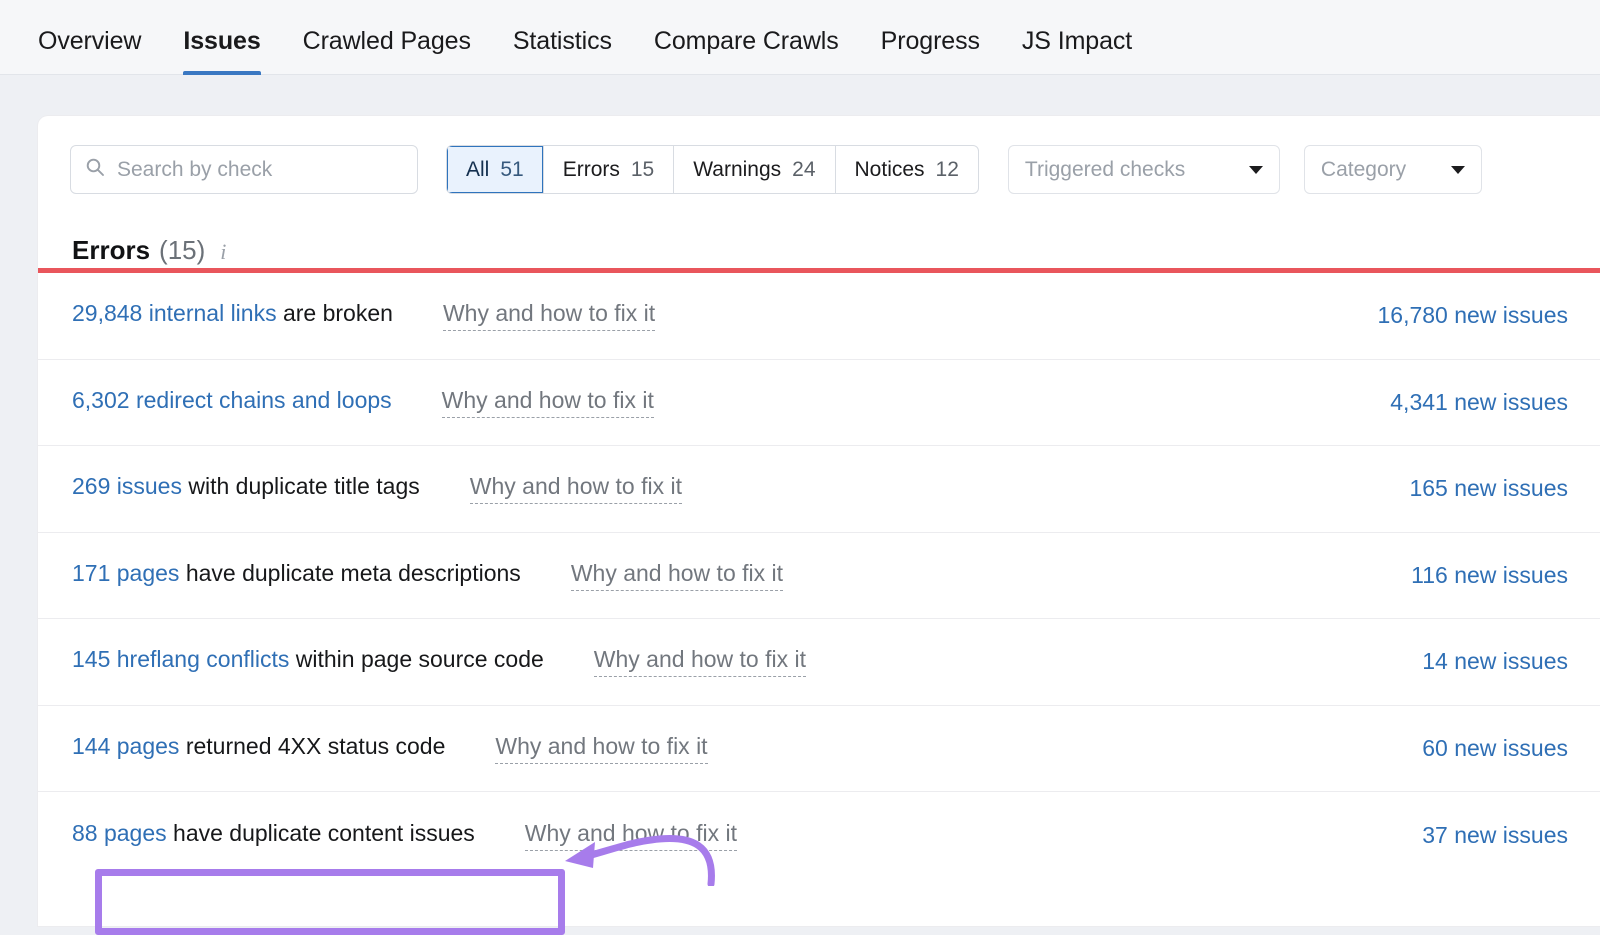  I want to click on issue-description: 29,848 internal links are broken, so click(232, 313).